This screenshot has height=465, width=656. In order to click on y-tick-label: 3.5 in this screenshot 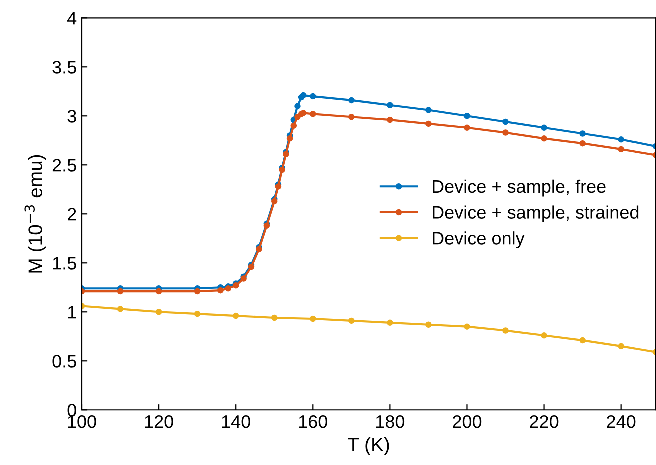, I will do `click(64, 67)`.